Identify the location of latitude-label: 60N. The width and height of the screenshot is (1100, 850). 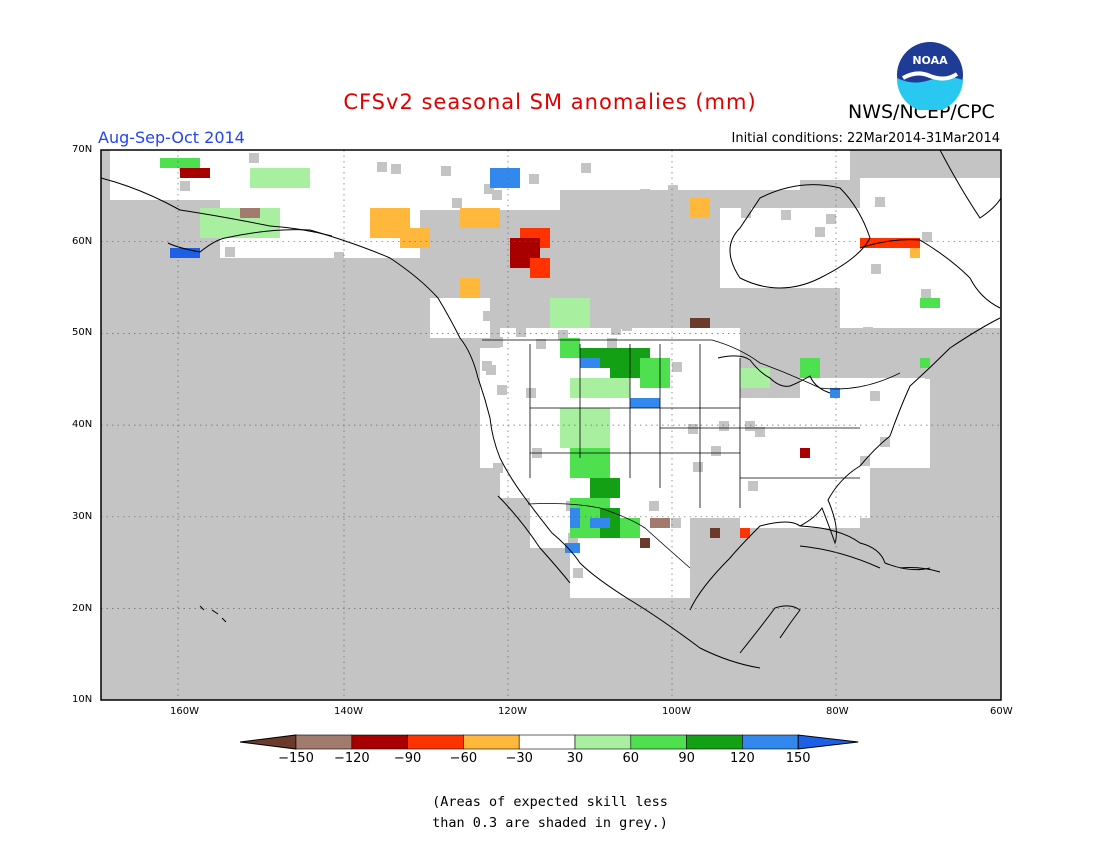
(82, 241).